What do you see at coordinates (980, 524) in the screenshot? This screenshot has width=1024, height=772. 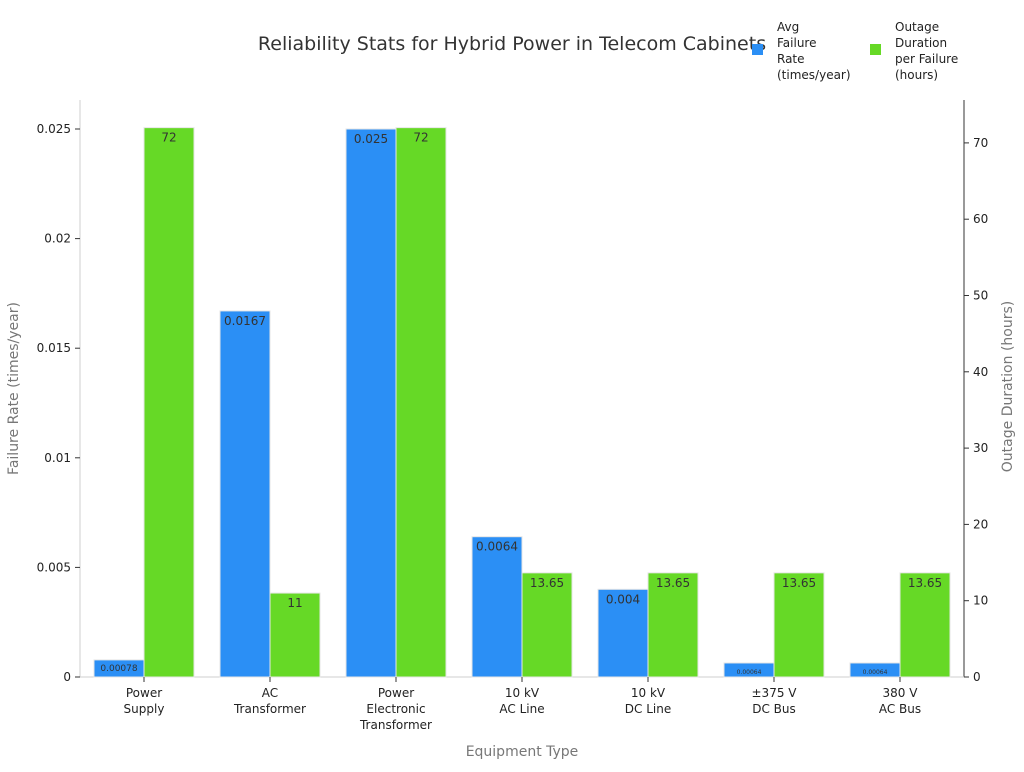 I see `right-tick-label: 20` at bounding box center [980, 524].